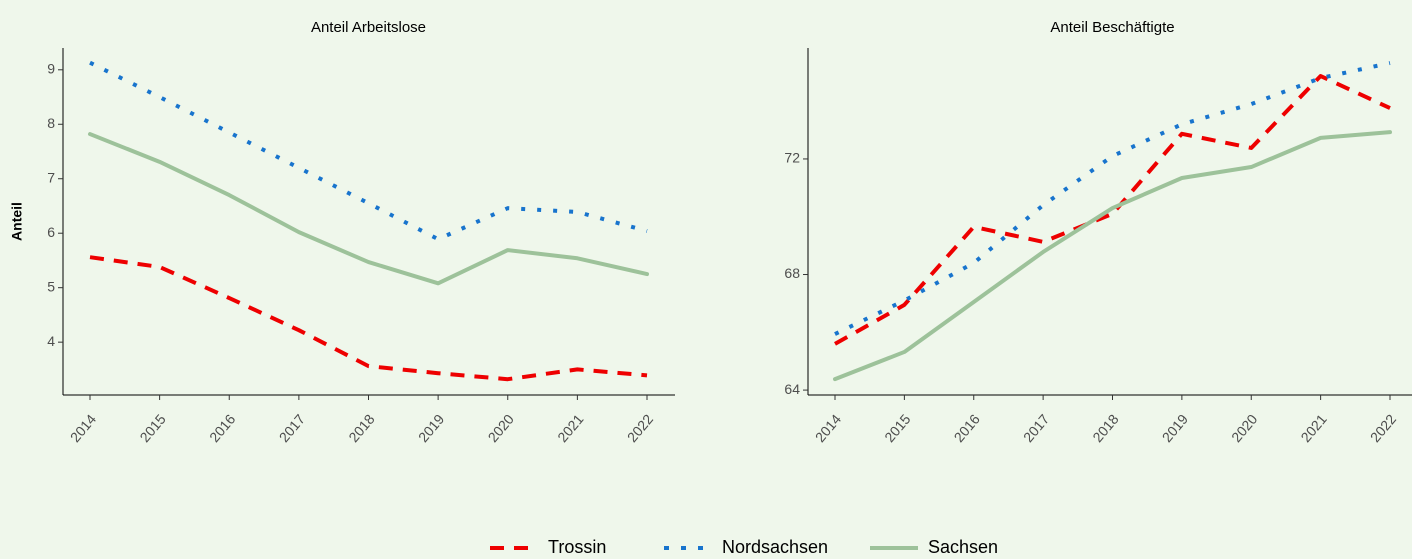 The width and height of the screenshot is (1412, 559). Describe the element at coordinates (963, 547) in the screenshot. I see `legend-label: Sachsen` at that location.